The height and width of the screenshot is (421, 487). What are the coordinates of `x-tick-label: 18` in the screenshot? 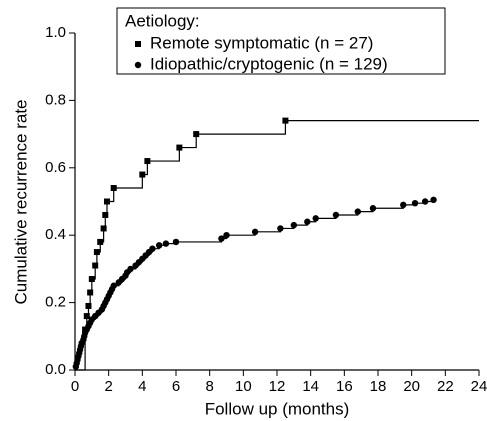 It's located at (378, 386).